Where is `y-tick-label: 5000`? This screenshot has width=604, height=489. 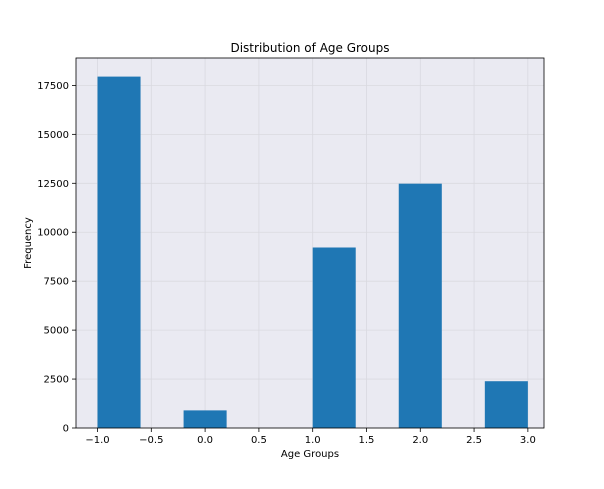 y-tick-label: 5000 is located at coordinates (56, 331).